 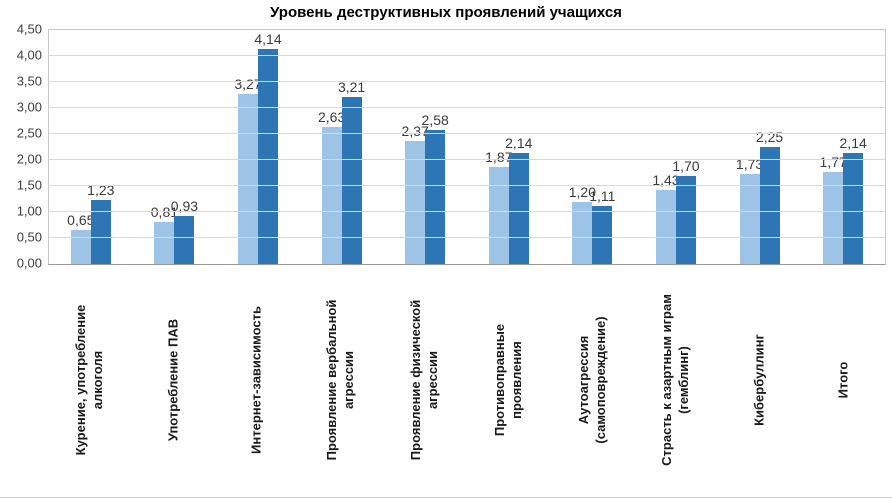 What do you see at coordinates (435, 119) in the screenshot?
I see `data-label: 2,58` at bounding box center [435, 119].